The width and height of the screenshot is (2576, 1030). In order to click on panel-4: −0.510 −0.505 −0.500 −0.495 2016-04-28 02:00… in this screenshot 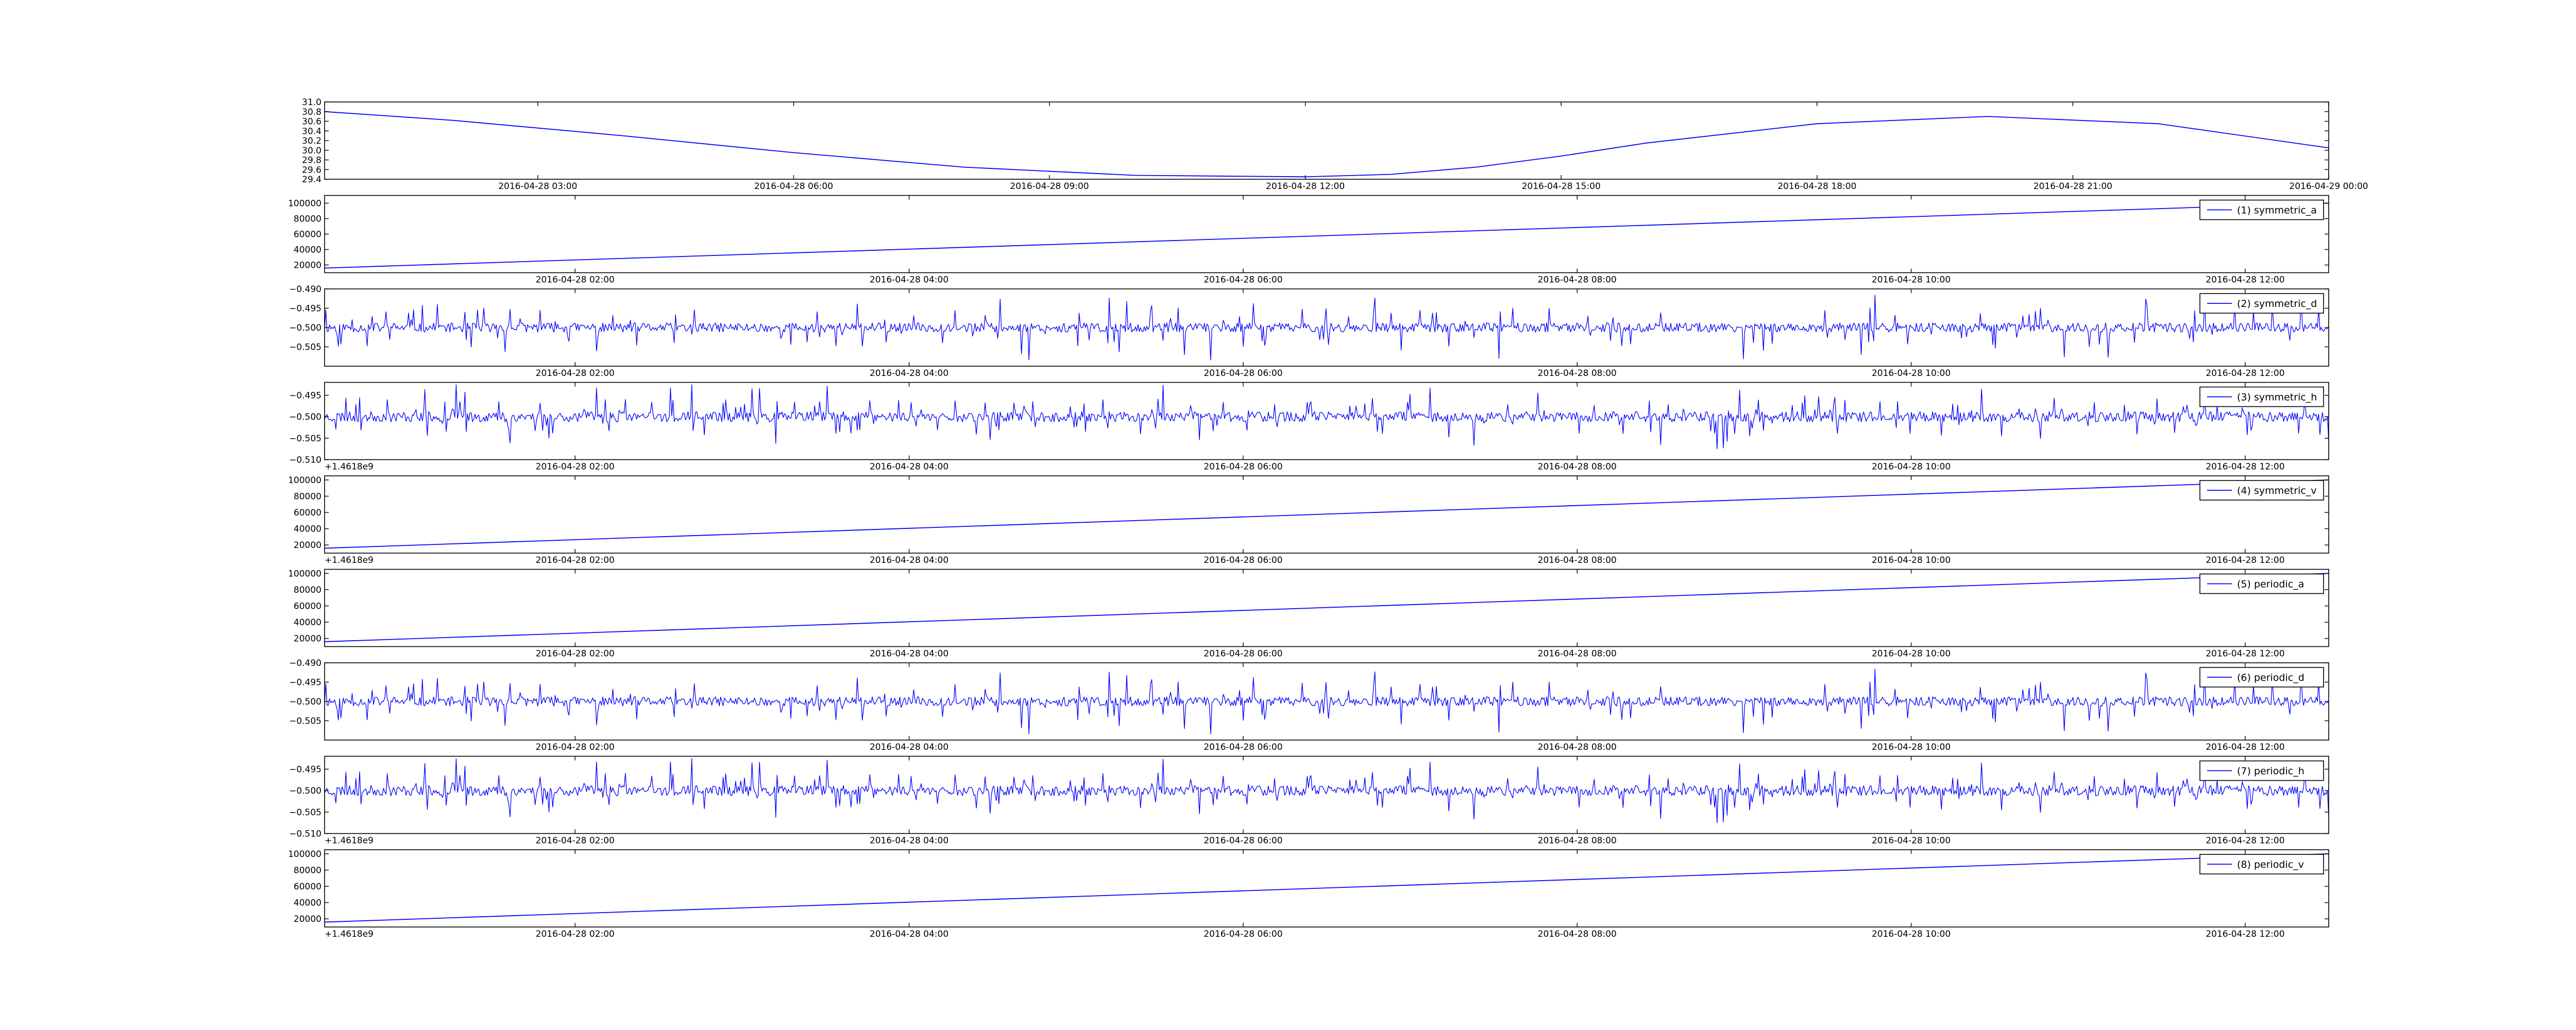, I will do `click(1309, 427)`.